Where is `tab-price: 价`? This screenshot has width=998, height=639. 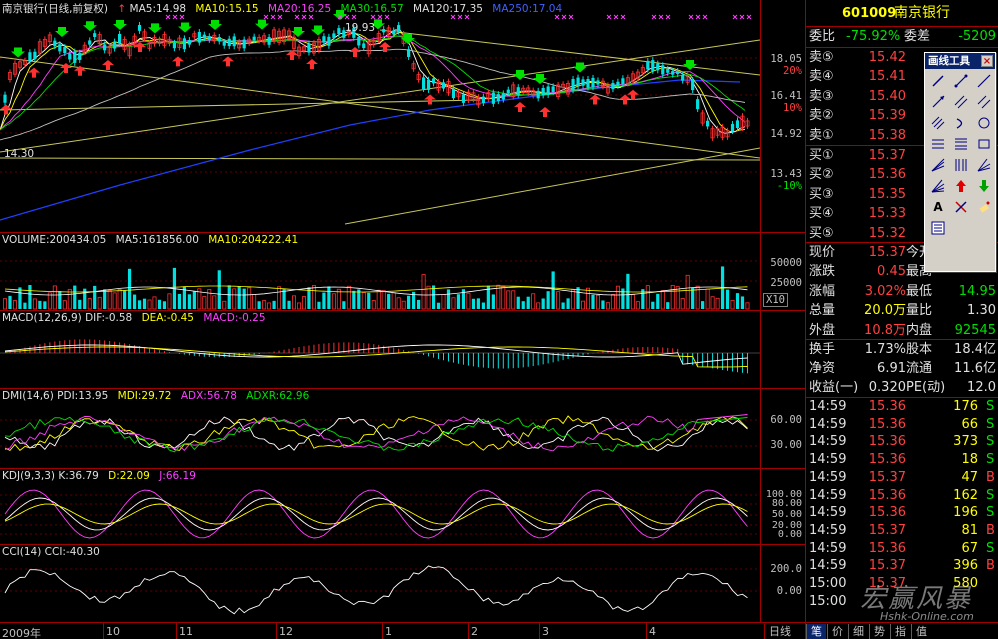
tab-price: 价 is located at coordinates (837, 631).